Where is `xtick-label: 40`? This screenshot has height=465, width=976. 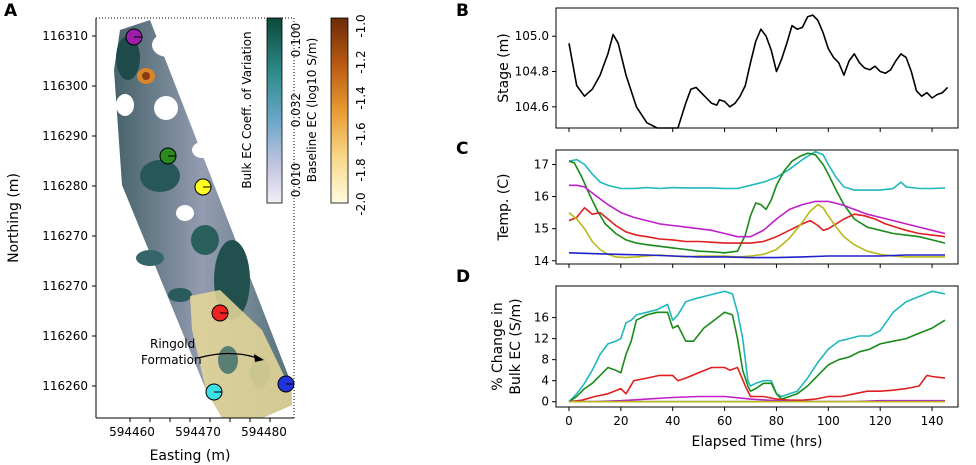 xtick-label: 40 is located at coordinates (672, 421).